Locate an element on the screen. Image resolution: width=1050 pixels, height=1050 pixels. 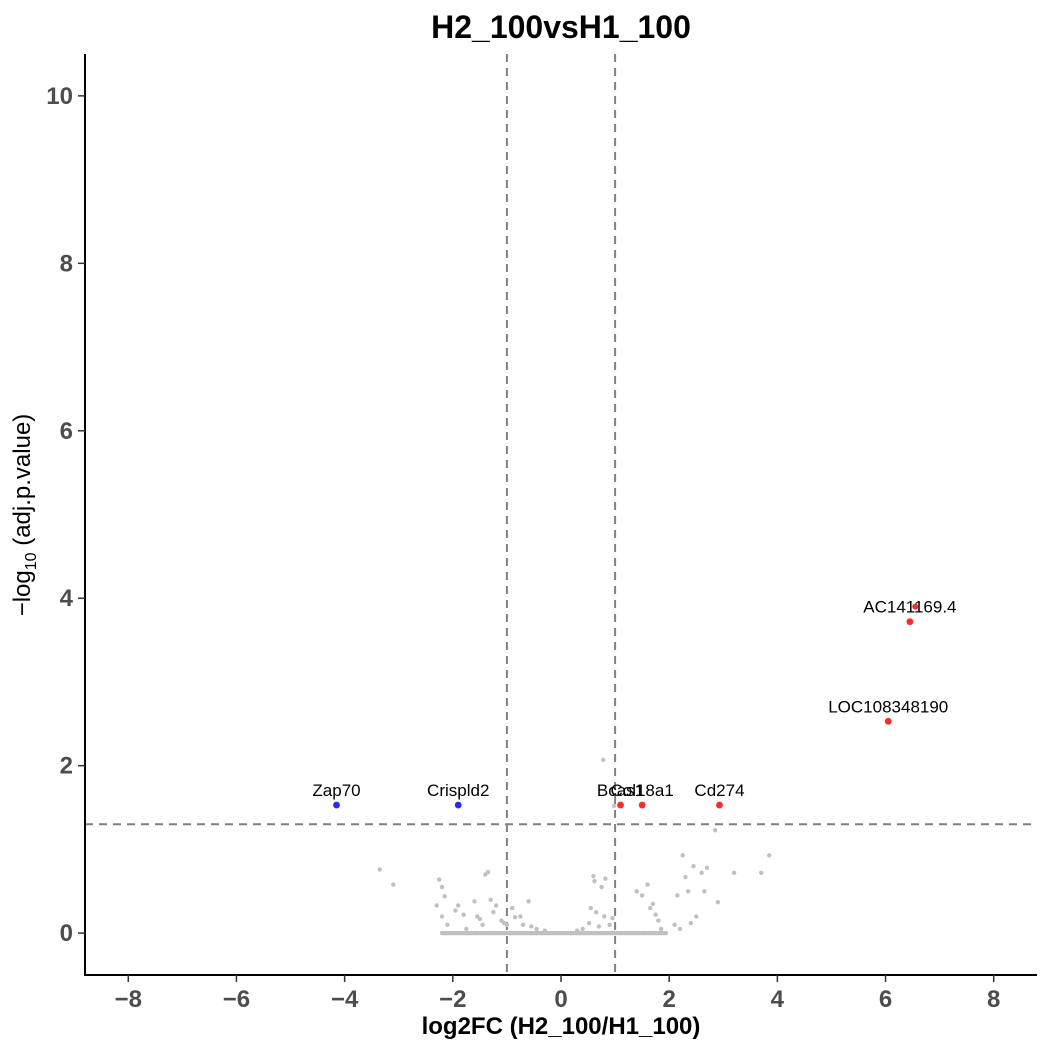
y-tick-label: 6 is located at coordinates (66, 431).